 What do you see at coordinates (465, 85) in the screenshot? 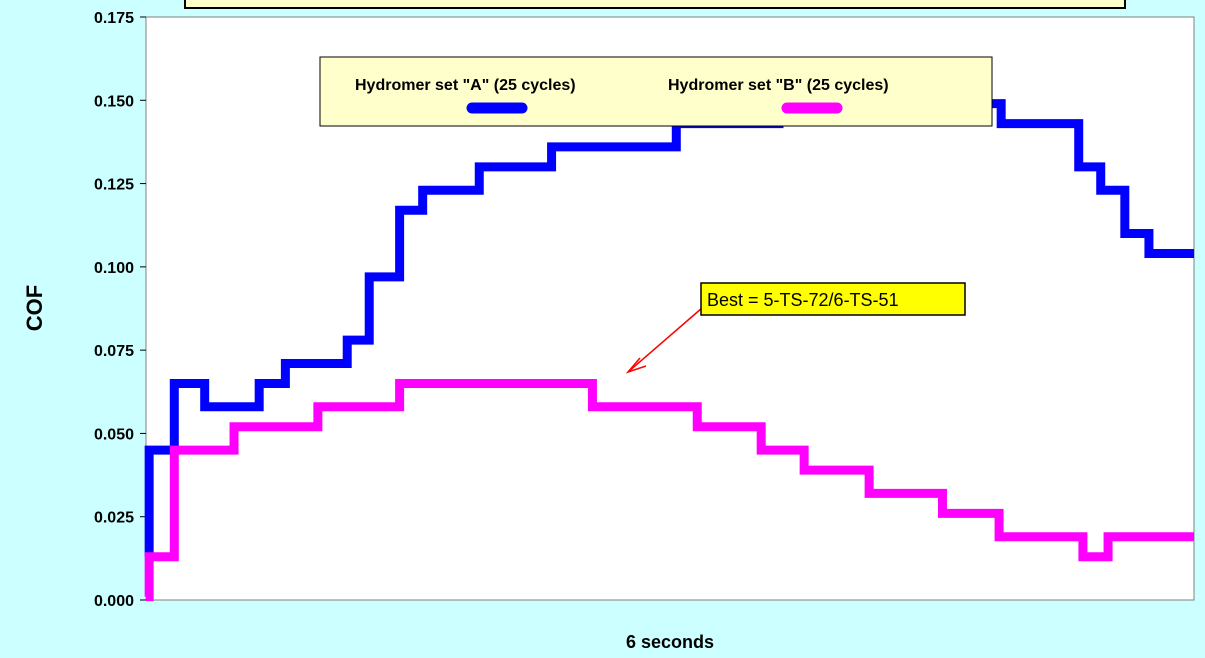
I see `legend-label-a: Hydromer set "A" (25 cycles)` at bounding box center [465, 85].